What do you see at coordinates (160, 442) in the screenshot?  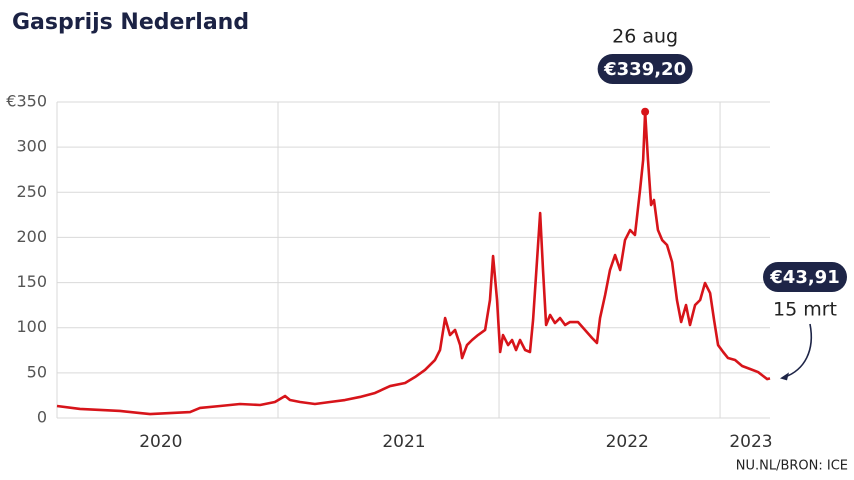 I see `x-tick-label: 2020` at bounding box center [160, 442].